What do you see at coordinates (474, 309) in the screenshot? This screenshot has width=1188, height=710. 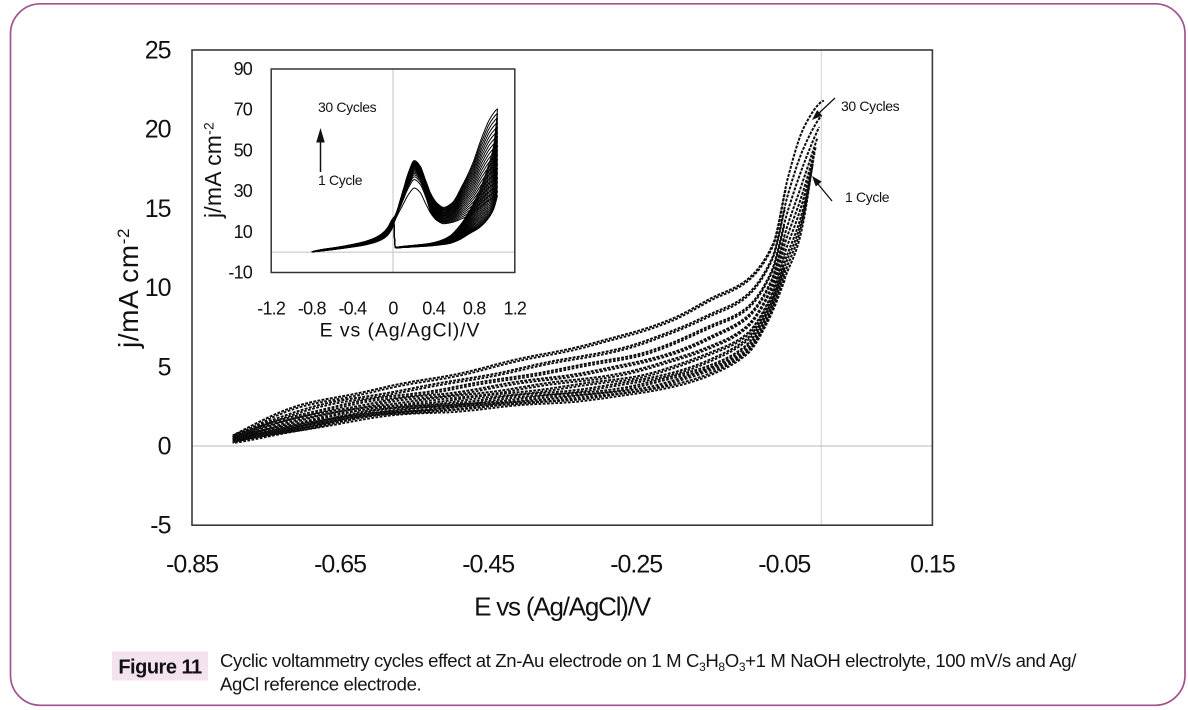 I see `svg-text: 0.8` at bounding box center [474, 309].